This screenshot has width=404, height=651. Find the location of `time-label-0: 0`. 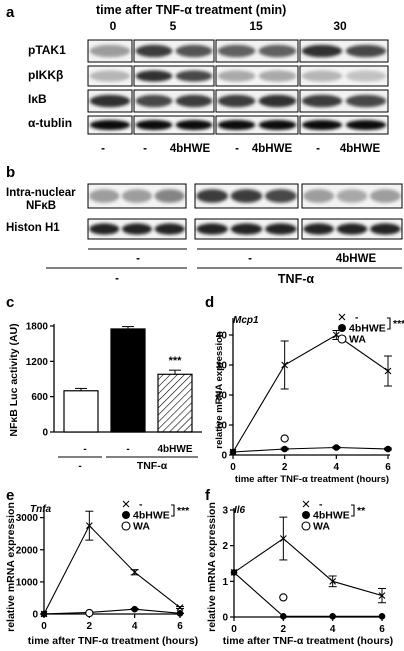

time-label-0: 0 is located at coordinates (113, 26).